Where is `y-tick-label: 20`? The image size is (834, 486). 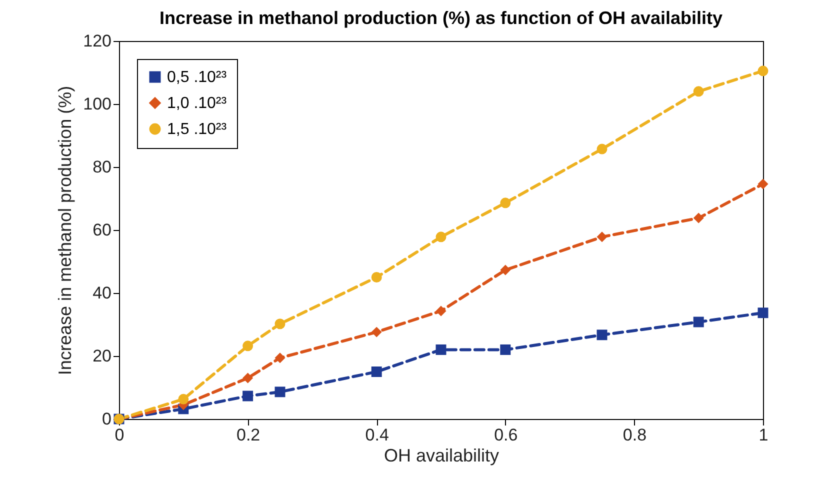 y-tick-label: 20 is located at coordinates (102, 356).